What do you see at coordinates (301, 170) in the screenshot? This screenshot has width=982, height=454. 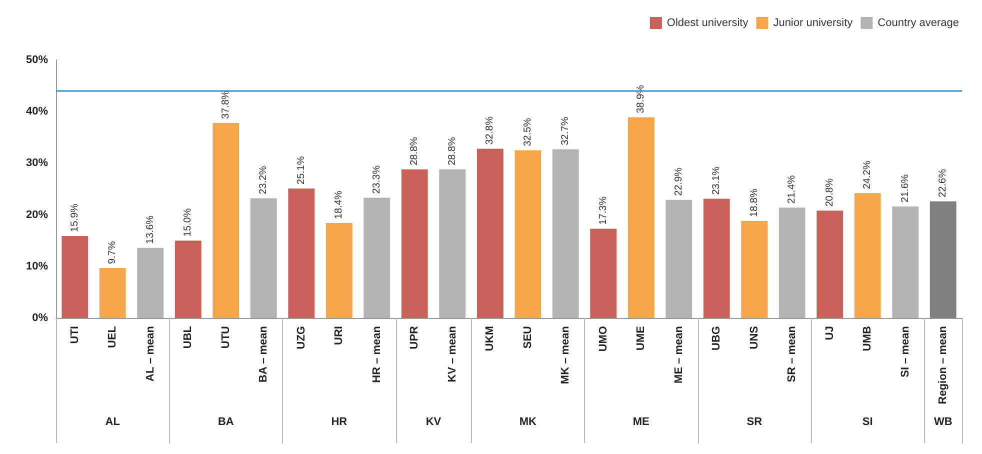 I see `data-label: 25.1%` at bounding box center [301, 170].